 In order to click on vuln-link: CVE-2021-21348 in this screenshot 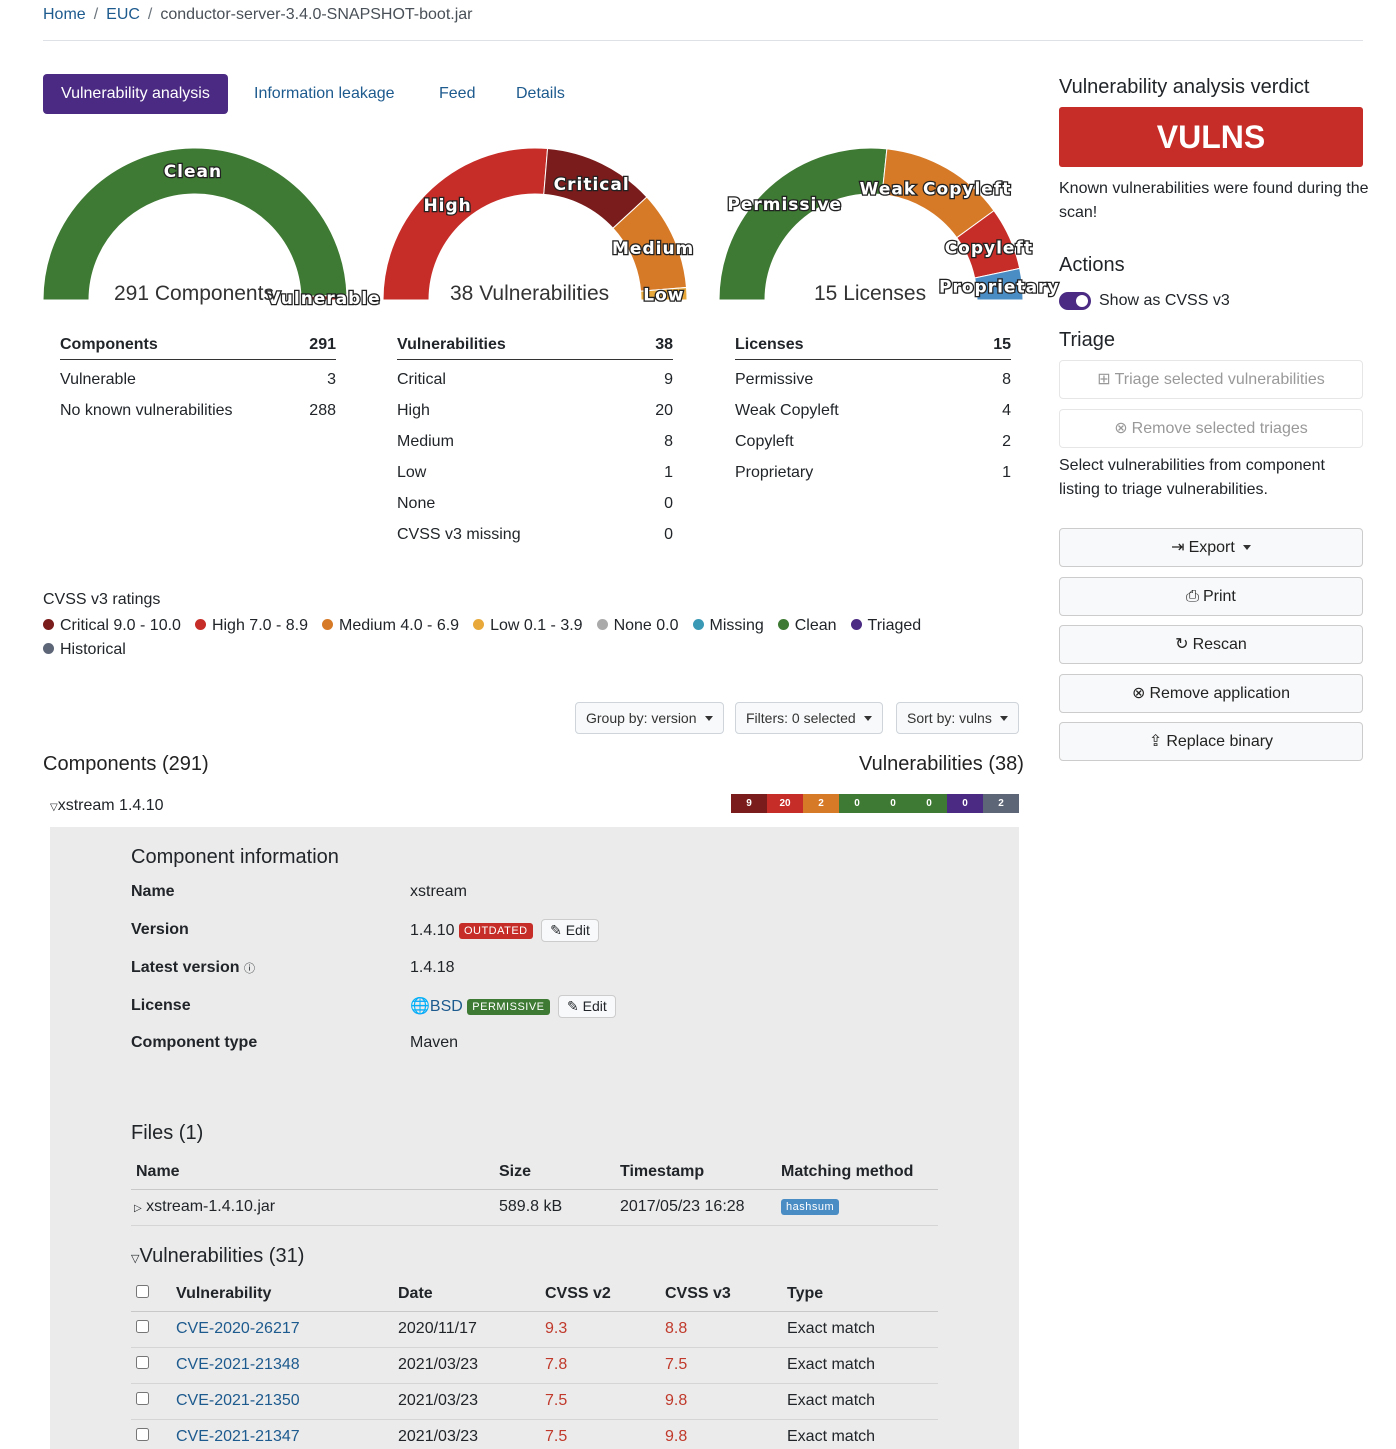, I will do `click(238, 1364)`.